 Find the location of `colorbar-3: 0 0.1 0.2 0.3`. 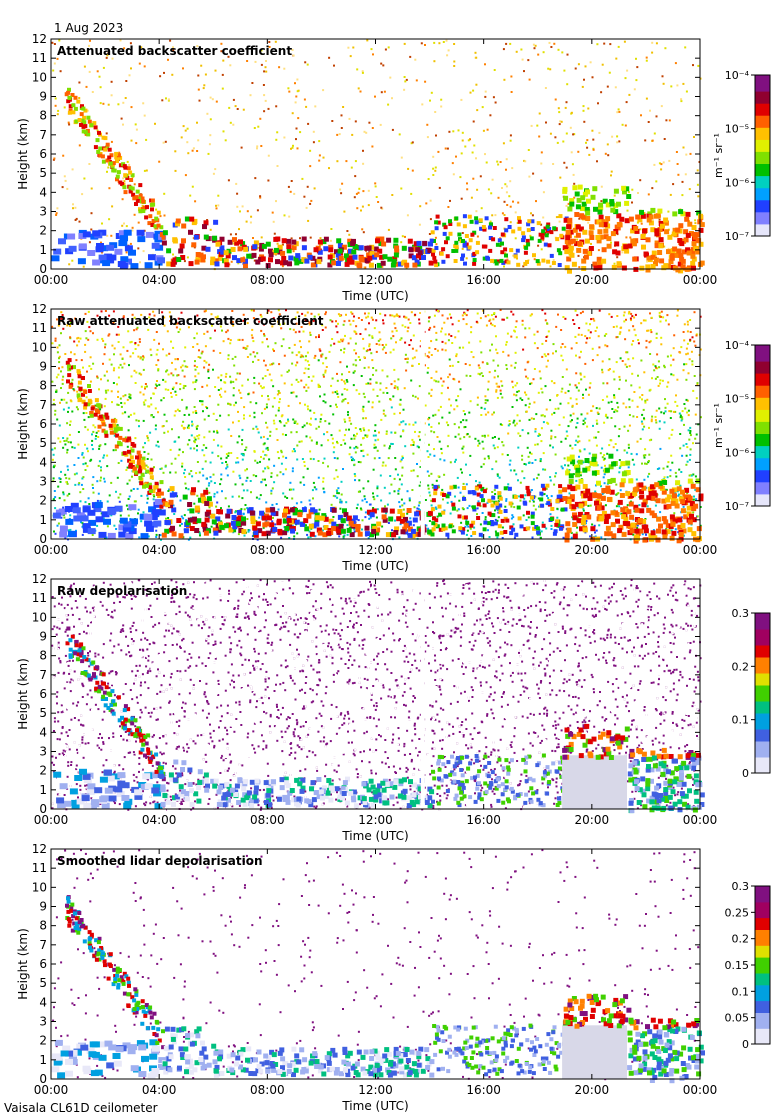

colorbar-3: 0 0.1 0.2 0.3 is located at coordinates (751, 693).